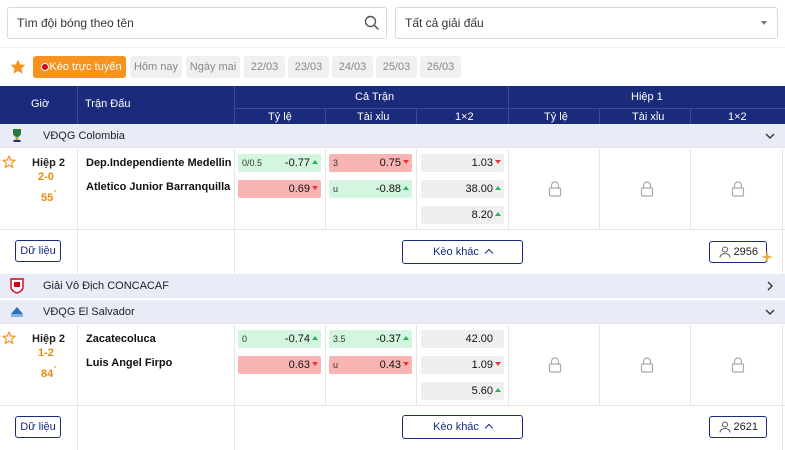 The image size is (785, 450). What do you see at coordinates (370, 163) in the screenshot?
I see `odd-over: 3 0.75` at bounding box center [370, 163].